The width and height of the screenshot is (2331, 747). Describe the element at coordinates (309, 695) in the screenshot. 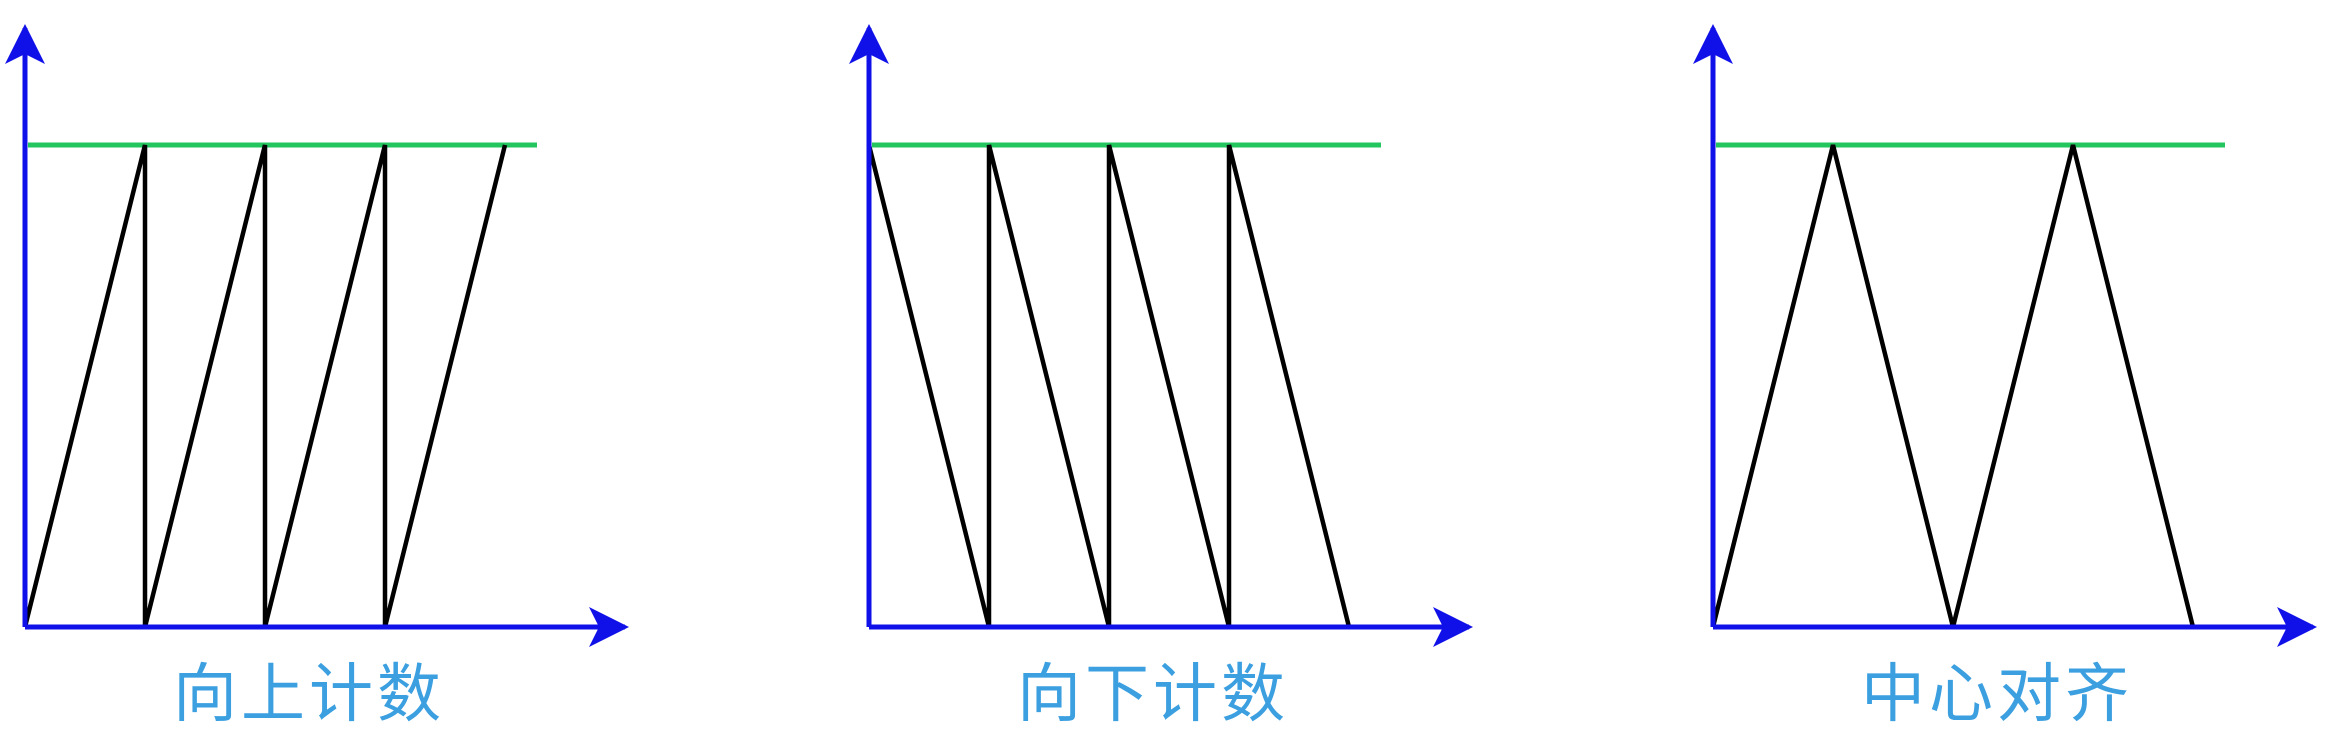

I see `caption-count-up: 向上计数` at that location.